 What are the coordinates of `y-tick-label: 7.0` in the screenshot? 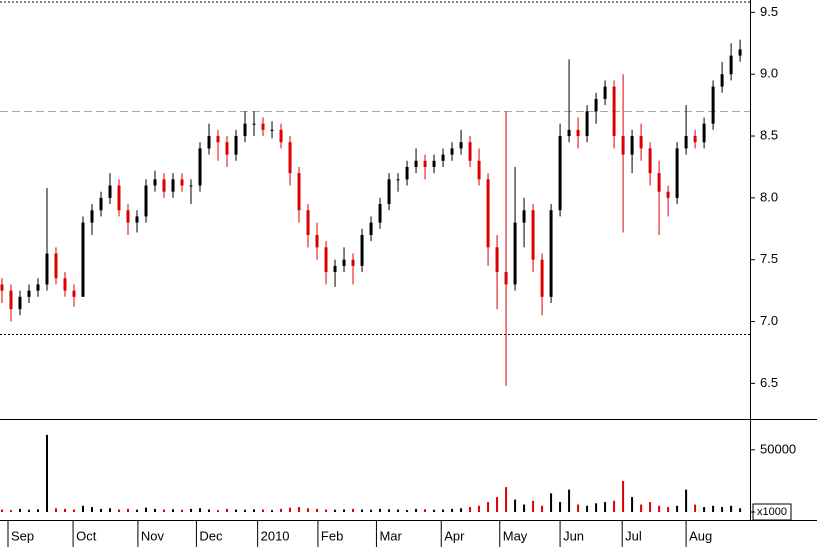 It's located at (769, 320).